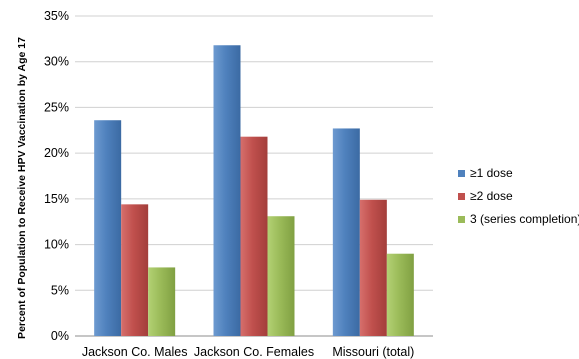 This screenshot has height=359, width=579. What do you see at coordinates (491, 196) in the screenshot?
I see `legend-label: ≥2 dose` at bounding box center [491, 196].